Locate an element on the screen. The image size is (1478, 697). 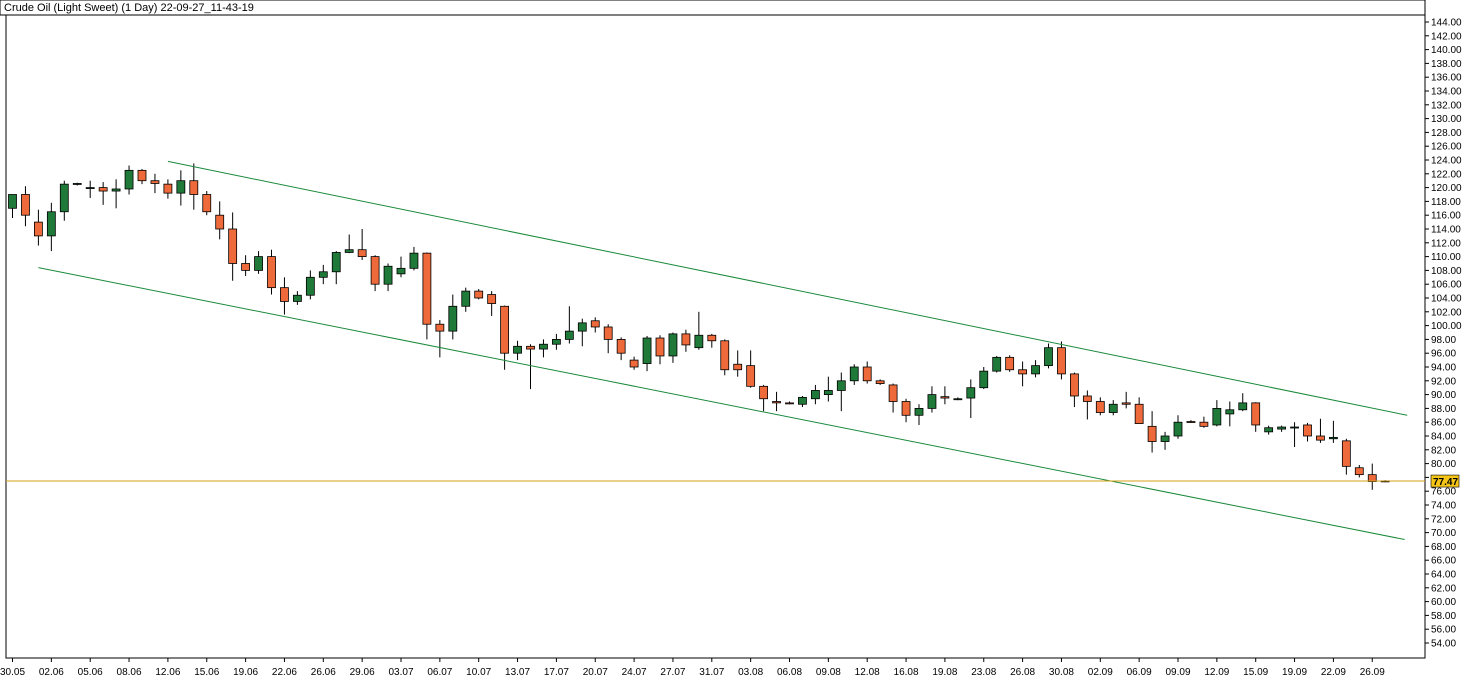
x-tick-label: 06.07 is located at coordinates (439, 672).